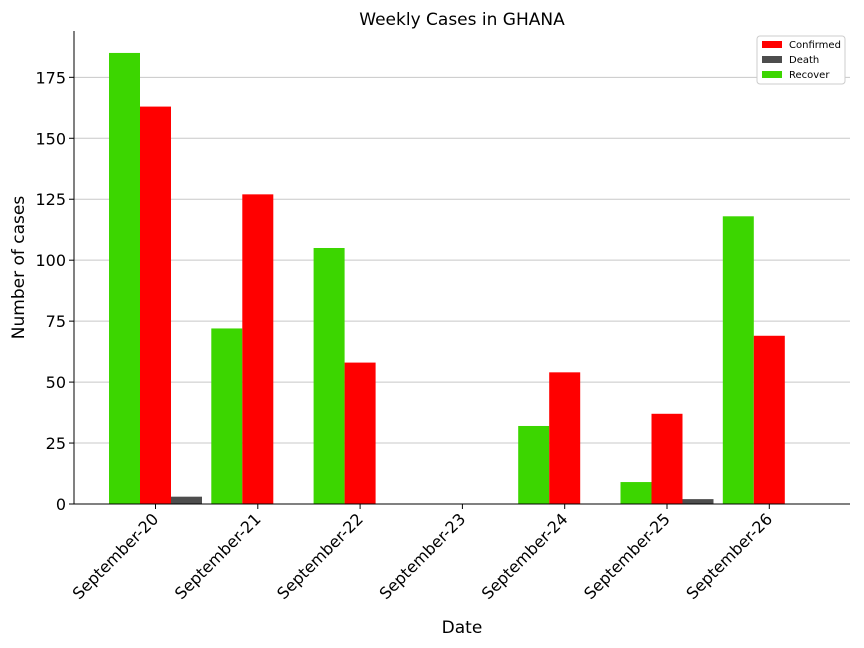 The height and width of the screenshot is (648, 864). What do you see at coordinates (320, 556) in the screenshot?
I see `x-tick-label: September-22` at bounding box center [320, 556].